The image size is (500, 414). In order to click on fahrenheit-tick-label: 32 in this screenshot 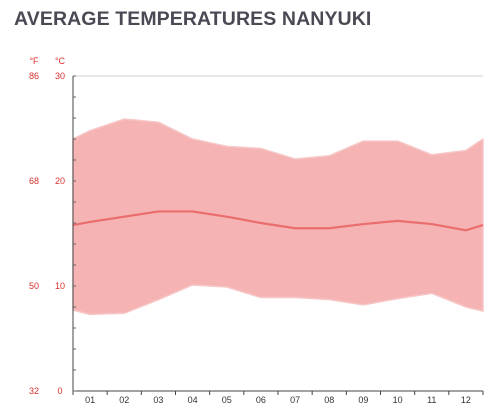, I will do `click(34, 391)`.